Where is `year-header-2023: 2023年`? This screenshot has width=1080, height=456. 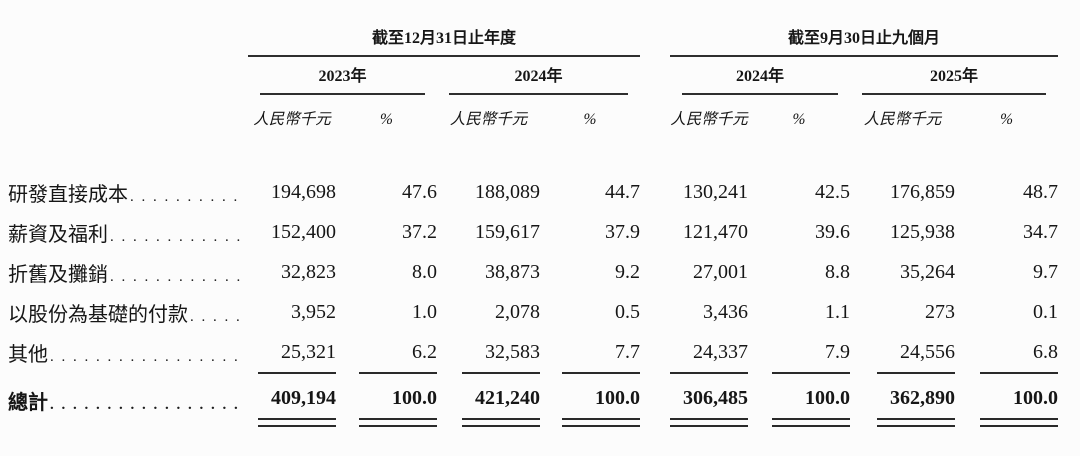
year-header-2023: 2023年 is located at coordinates (342, 75).